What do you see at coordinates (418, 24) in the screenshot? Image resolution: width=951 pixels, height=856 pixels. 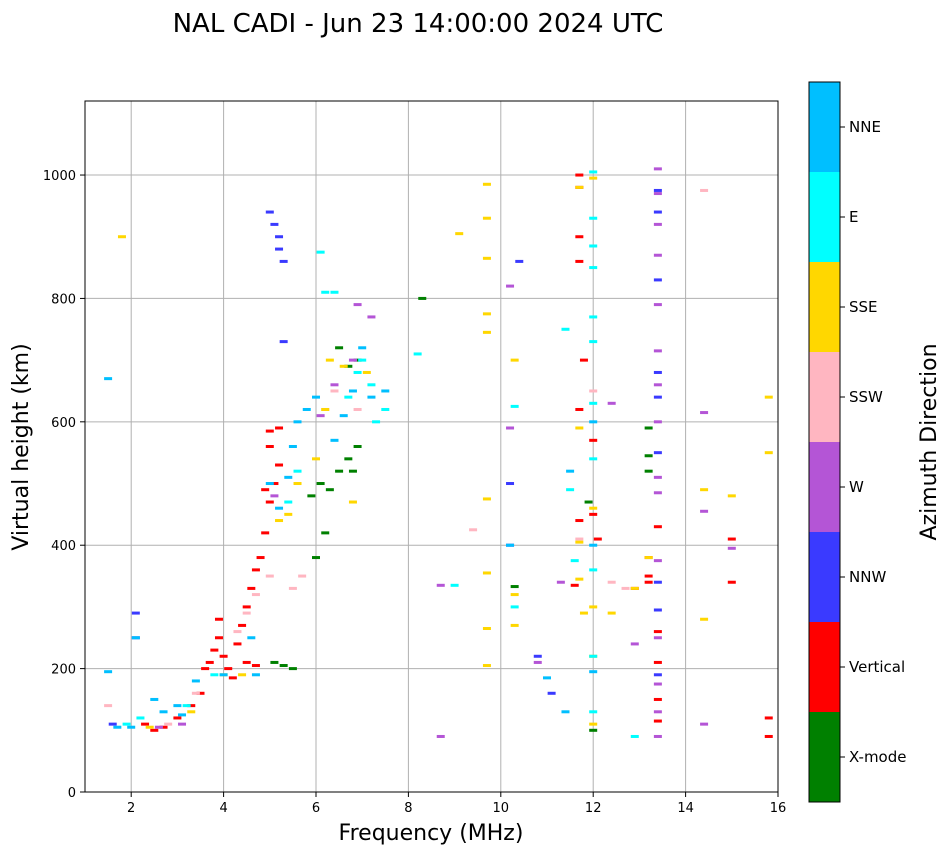 I see `chart-title: NAL CADI - Jun 23 14:00:00 2024 UTC` at bounding box center [418, 24].